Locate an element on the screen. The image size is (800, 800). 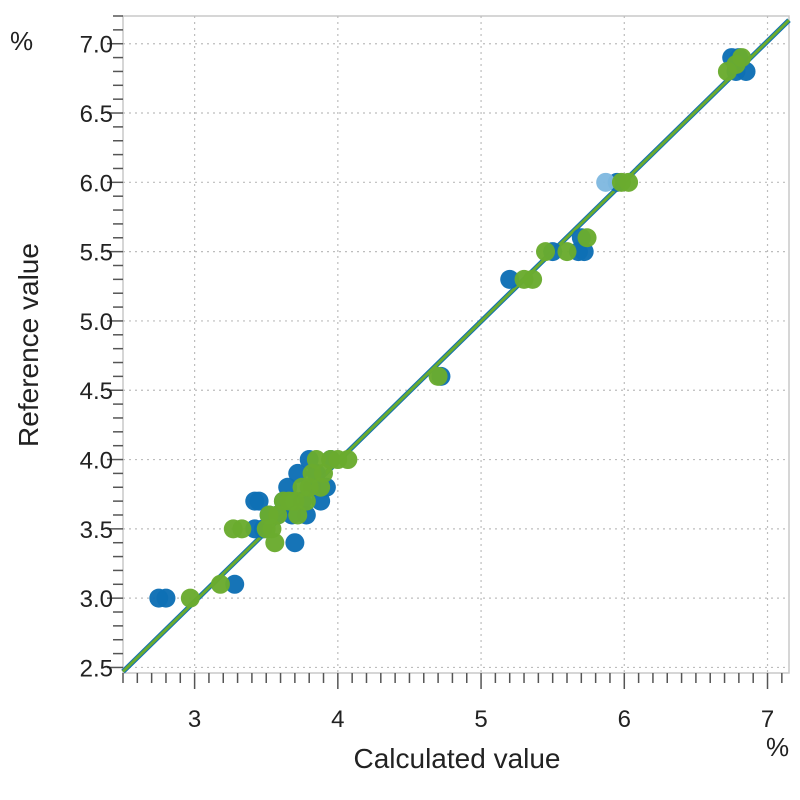
y-tick-label: 5.0 is located at coordinates (96, 322).